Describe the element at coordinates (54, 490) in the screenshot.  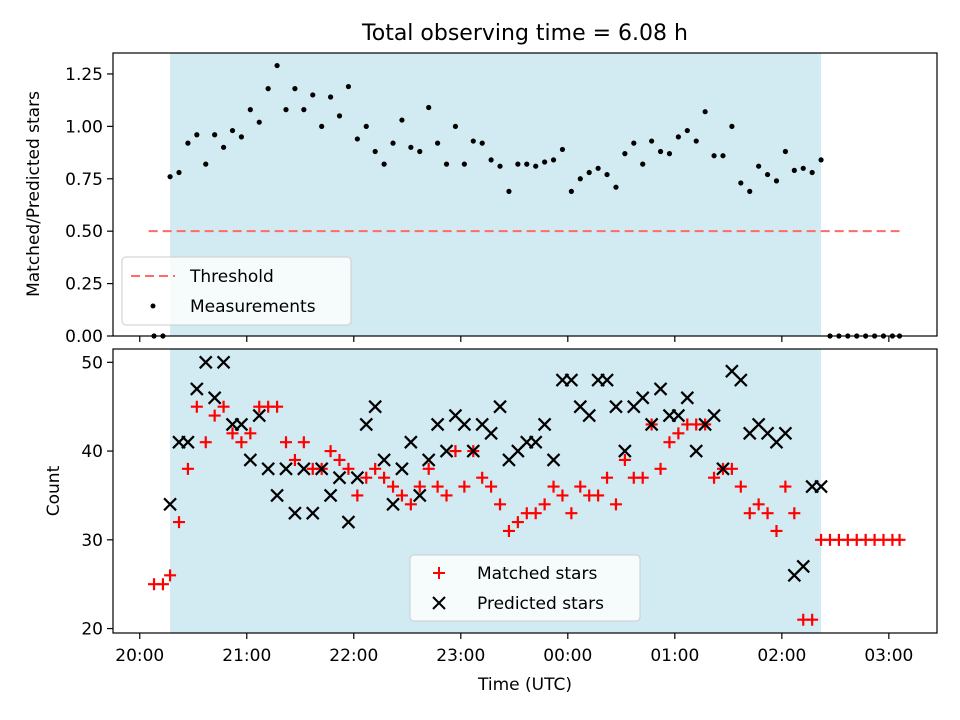
I see `bottom-y-axis-label: Count` at that location.